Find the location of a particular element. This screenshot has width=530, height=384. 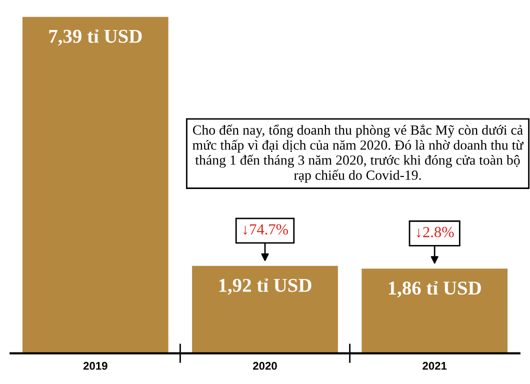

data-label: 1,92 tỉ USD is located at coordinates (265, 286).